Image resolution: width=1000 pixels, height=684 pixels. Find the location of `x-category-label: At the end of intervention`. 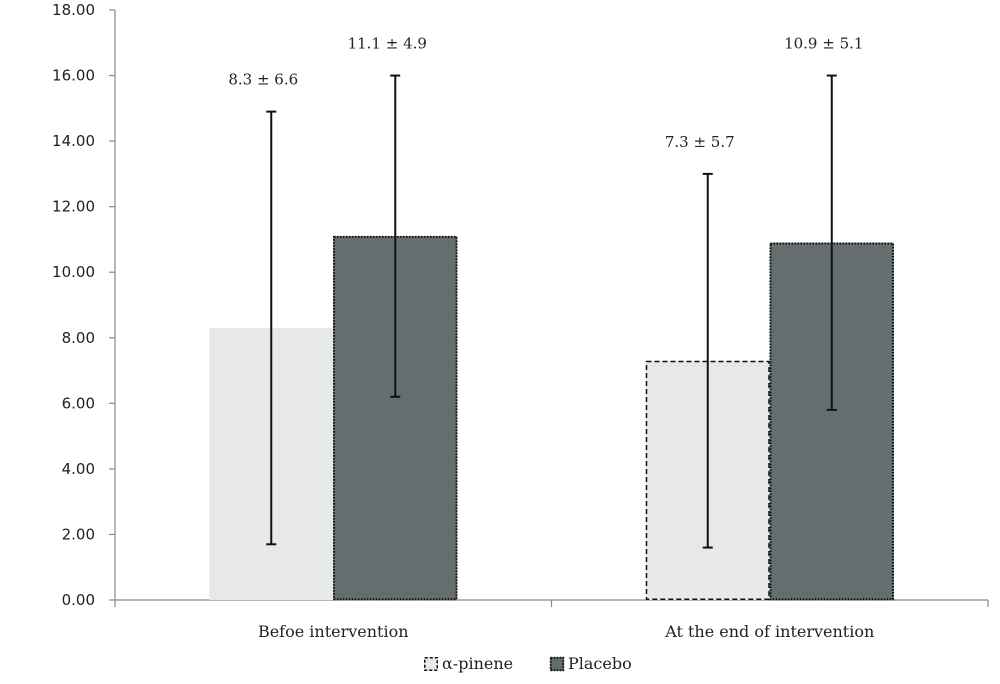

x-category-label: At the end of intervention is located at coordinates (769, 631).